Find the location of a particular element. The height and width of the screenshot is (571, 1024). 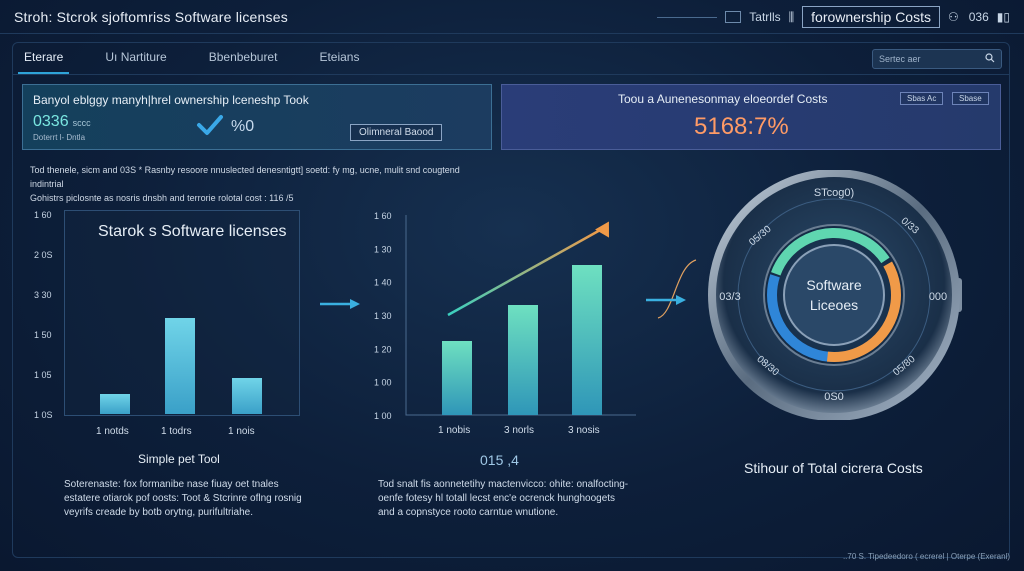

gauge-label-top: STcog0) is located at coordinates (834, 193).